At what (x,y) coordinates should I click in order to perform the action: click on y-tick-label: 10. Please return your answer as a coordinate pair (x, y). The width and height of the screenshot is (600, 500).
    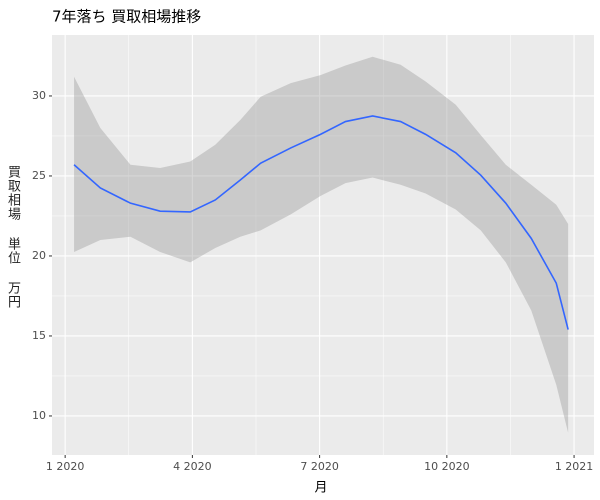
    Looking at the image, I should click on (39, 415).